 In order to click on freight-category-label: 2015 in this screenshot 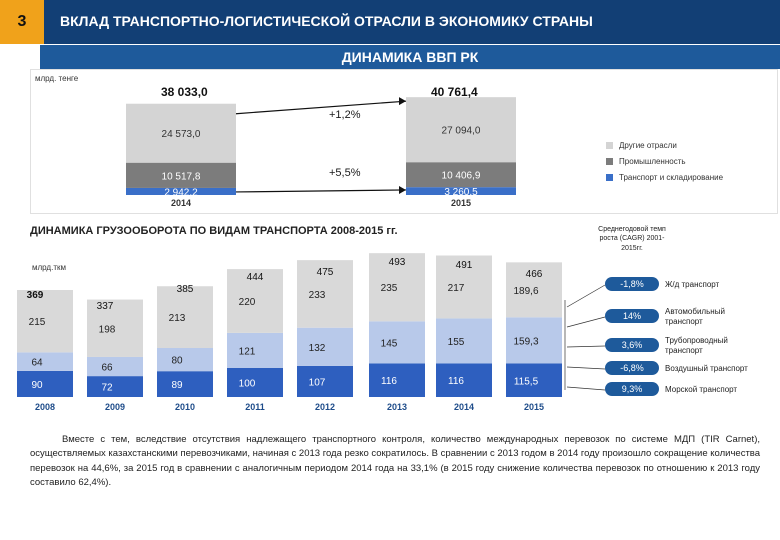, I will do `click(534, 407)`.